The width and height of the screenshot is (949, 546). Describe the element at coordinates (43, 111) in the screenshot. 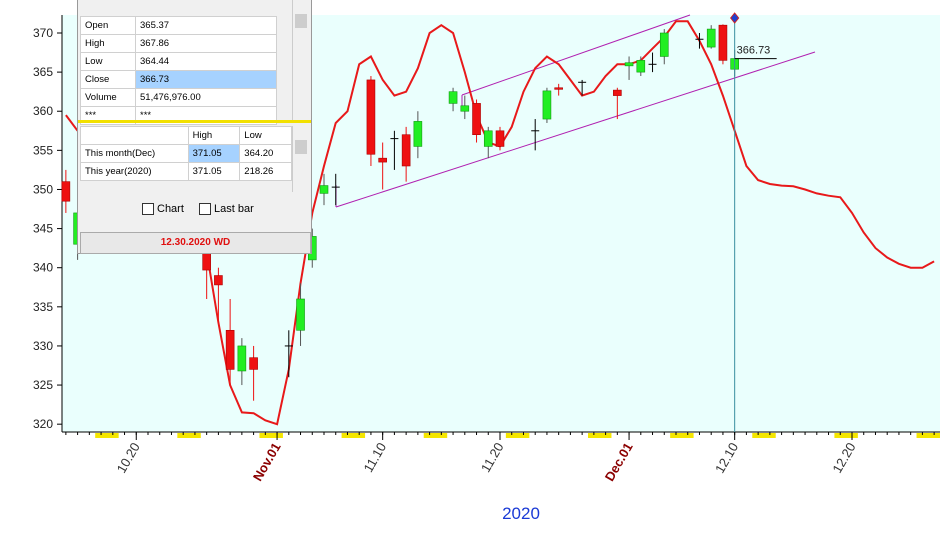

I see `y-tick-label: 360` at that location.